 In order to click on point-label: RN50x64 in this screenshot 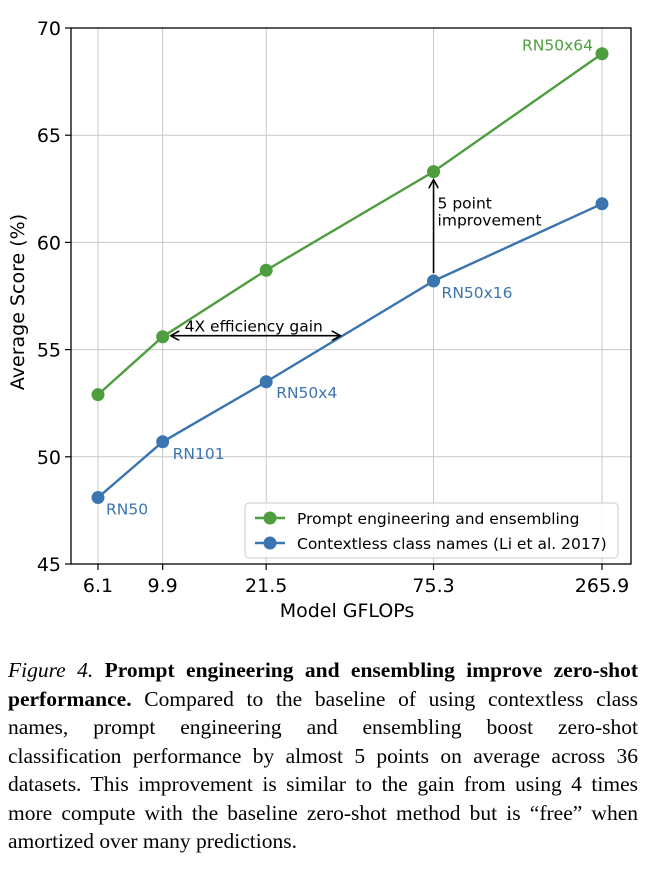, I will do `click(557, 46)`.